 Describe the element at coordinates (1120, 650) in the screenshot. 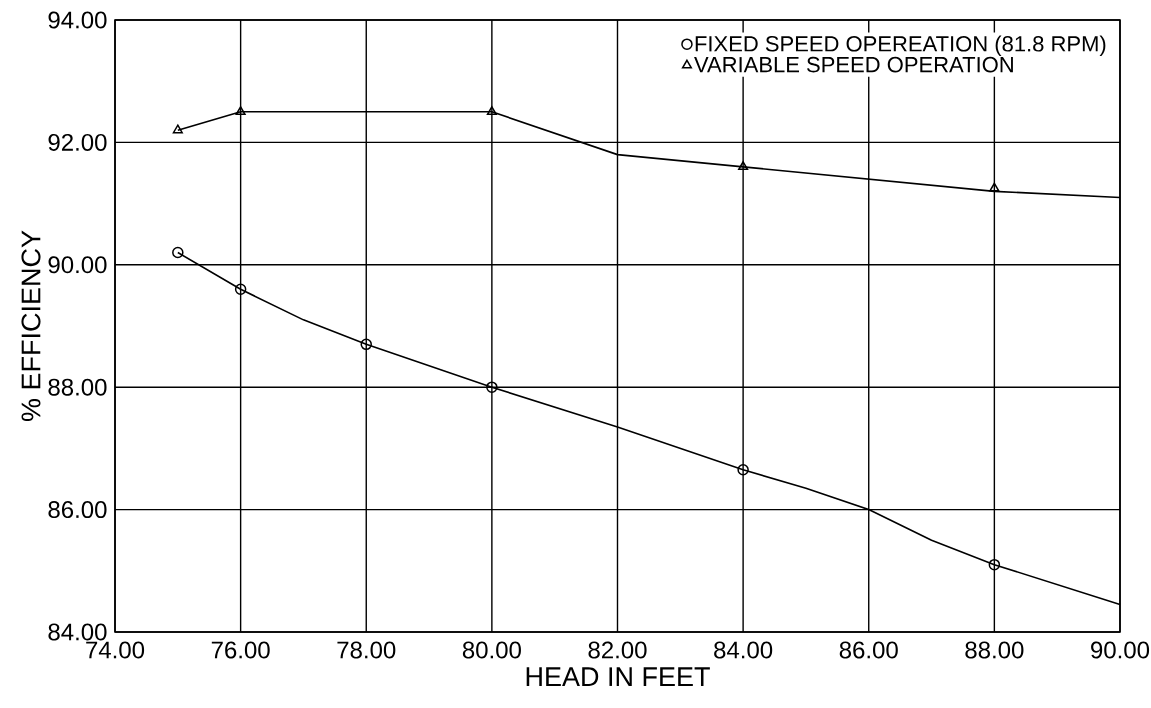

I see `x-tick-label: 90.00` at that location.